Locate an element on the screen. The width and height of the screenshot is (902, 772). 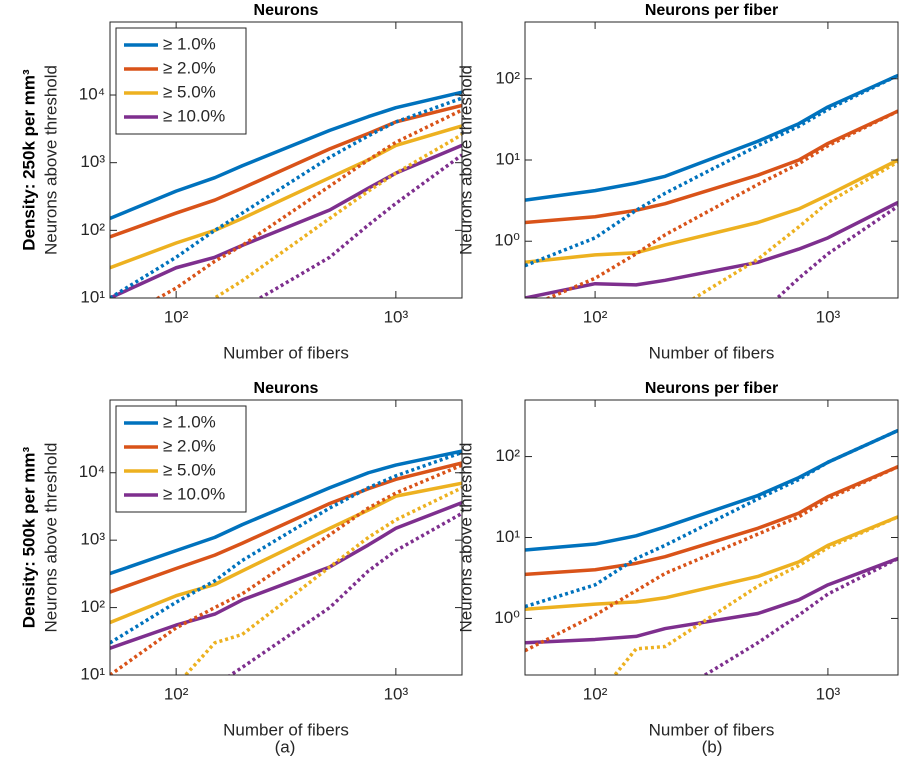
plot-area is located at coordinates (711, 537).